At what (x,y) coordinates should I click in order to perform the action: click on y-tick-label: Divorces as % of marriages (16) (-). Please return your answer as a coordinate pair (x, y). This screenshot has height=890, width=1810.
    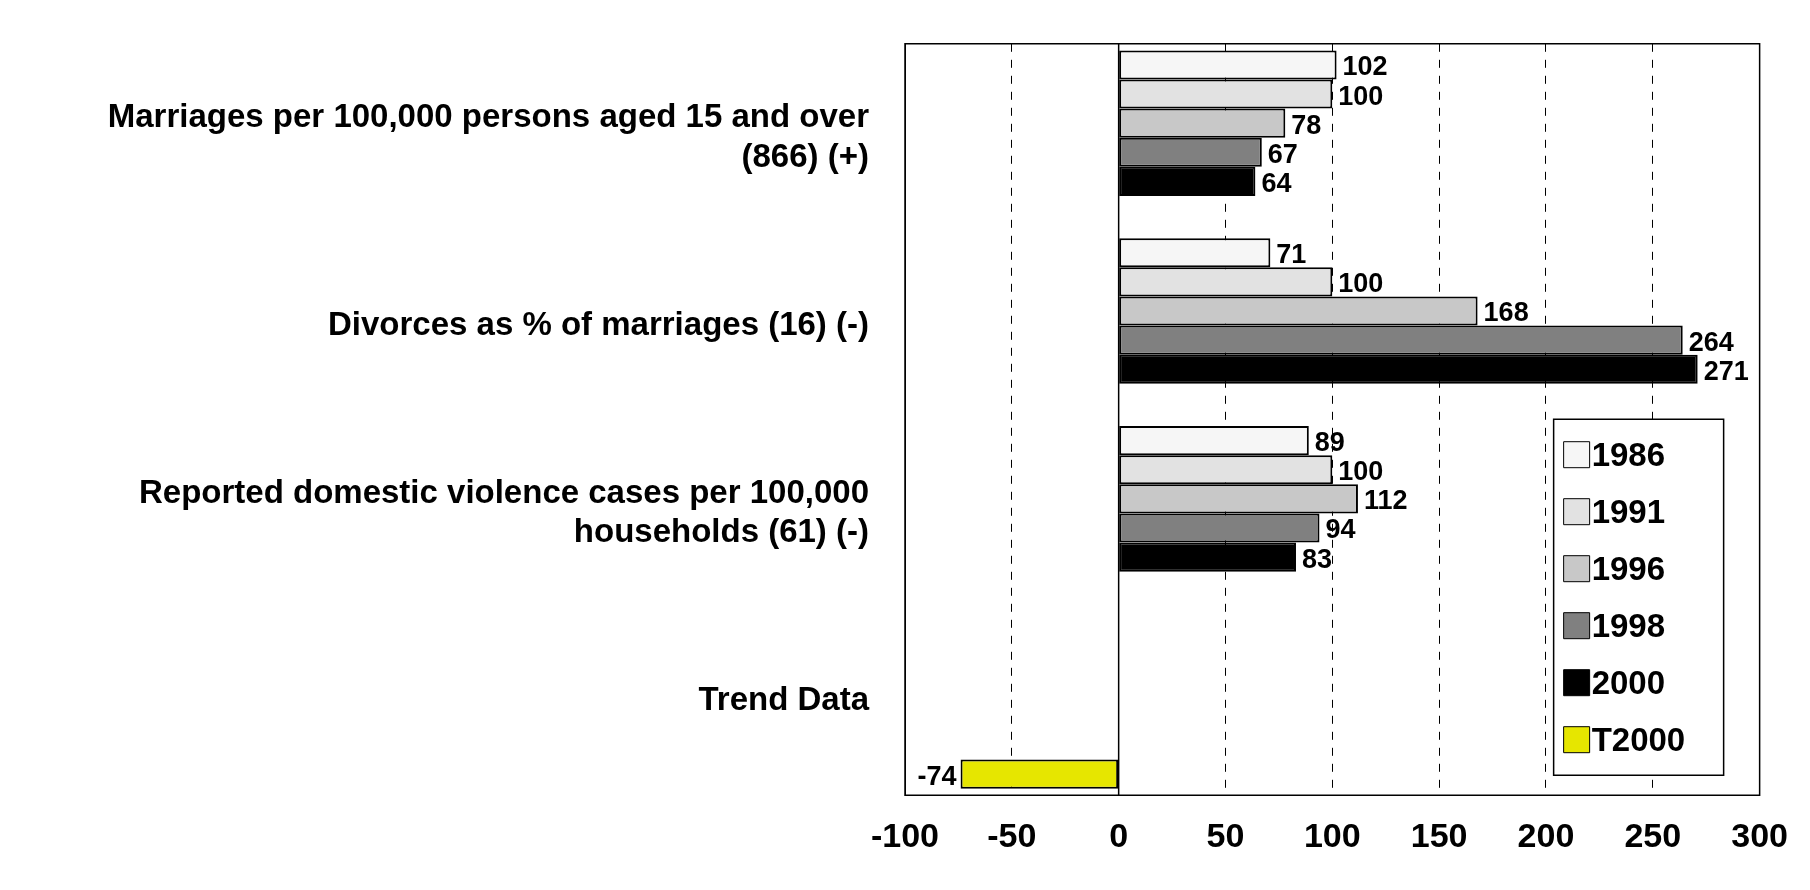
    Looking at the image, I should click on (598, 323).